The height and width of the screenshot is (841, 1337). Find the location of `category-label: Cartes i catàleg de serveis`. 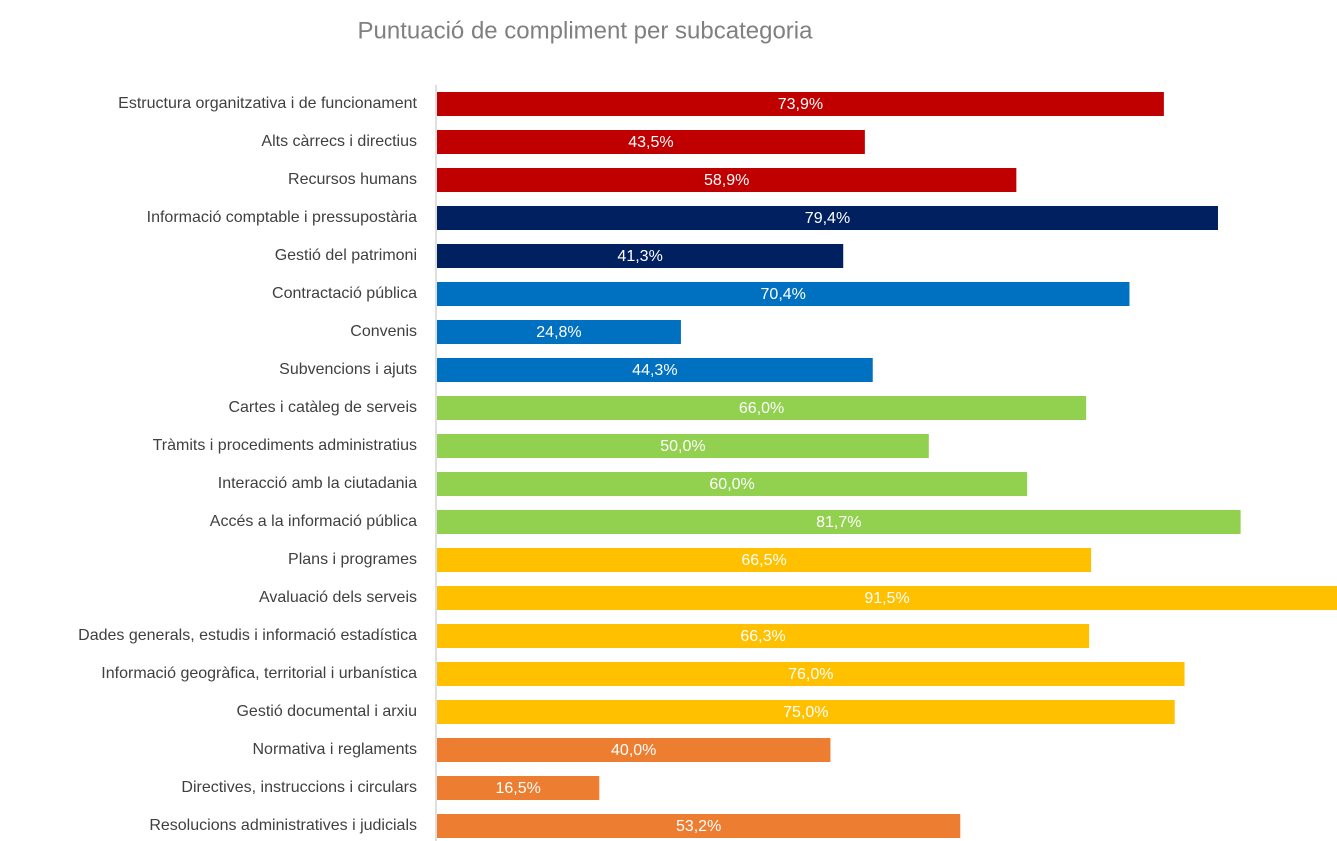

category-label: Cartes i catàleg de serveis is located at coordinates (322, 407).